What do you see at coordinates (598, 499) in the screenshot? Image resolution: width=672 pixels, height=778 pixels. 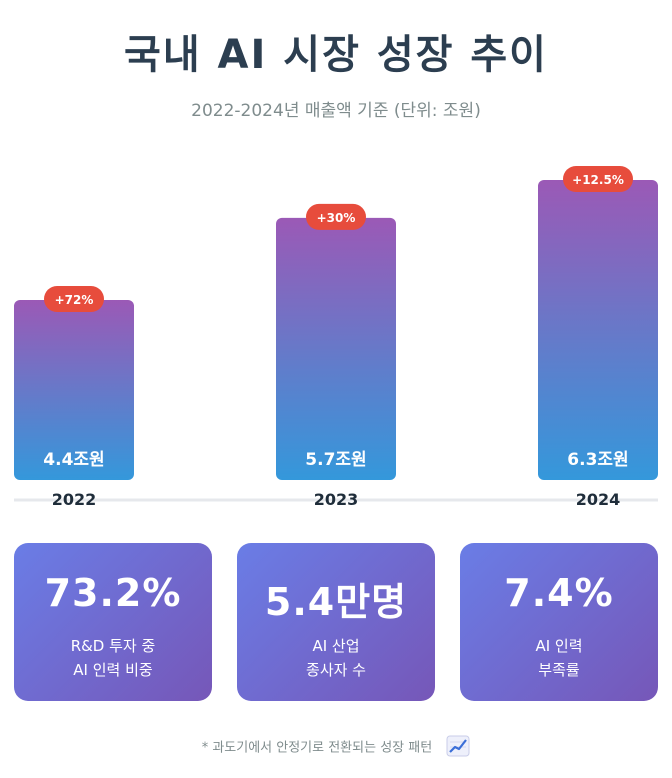 I see `x-tick-label: 2024` at bounding box center [598, 499].